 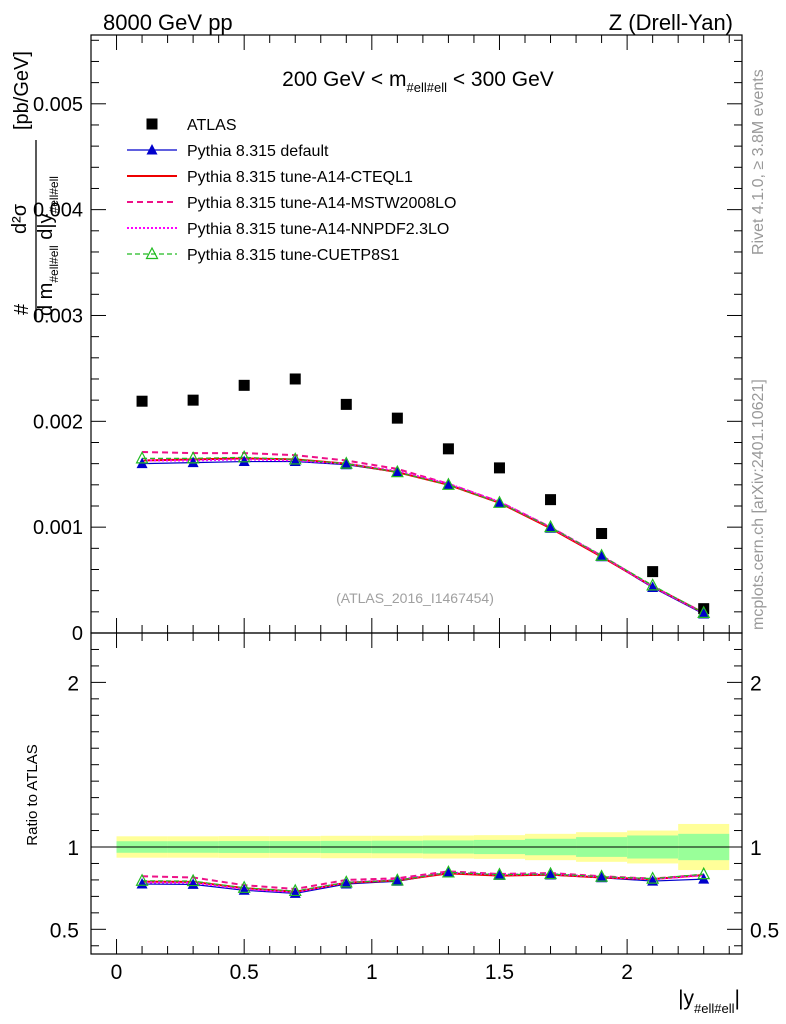 I want to click on mcplots-label: mcplots.cern.ch [arXiv:2401.10621], so click(x=758, y=504).